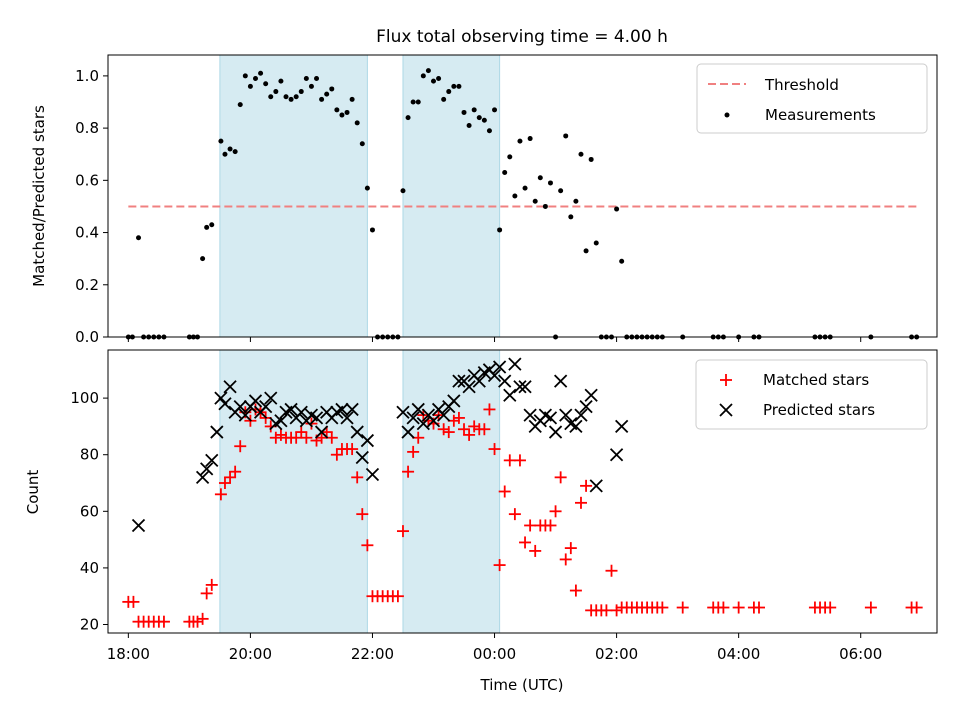 This screenshot has height=720, width=960. What do you see at coordinates (89, 511) in the screenshot?
I see `y-ticks: 20 40 60 80 100` at bounding box center [89, 511].